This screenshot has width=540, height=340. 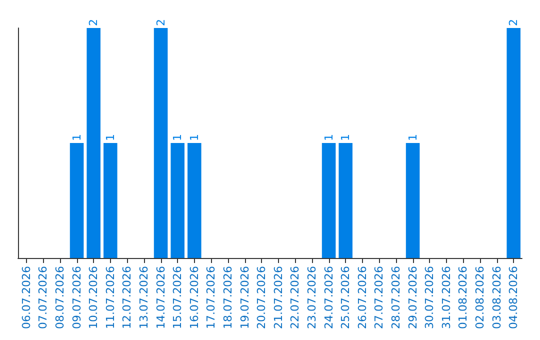 I want to click on x-tick-label: 08.07.2026, so click(x=60, y=298).